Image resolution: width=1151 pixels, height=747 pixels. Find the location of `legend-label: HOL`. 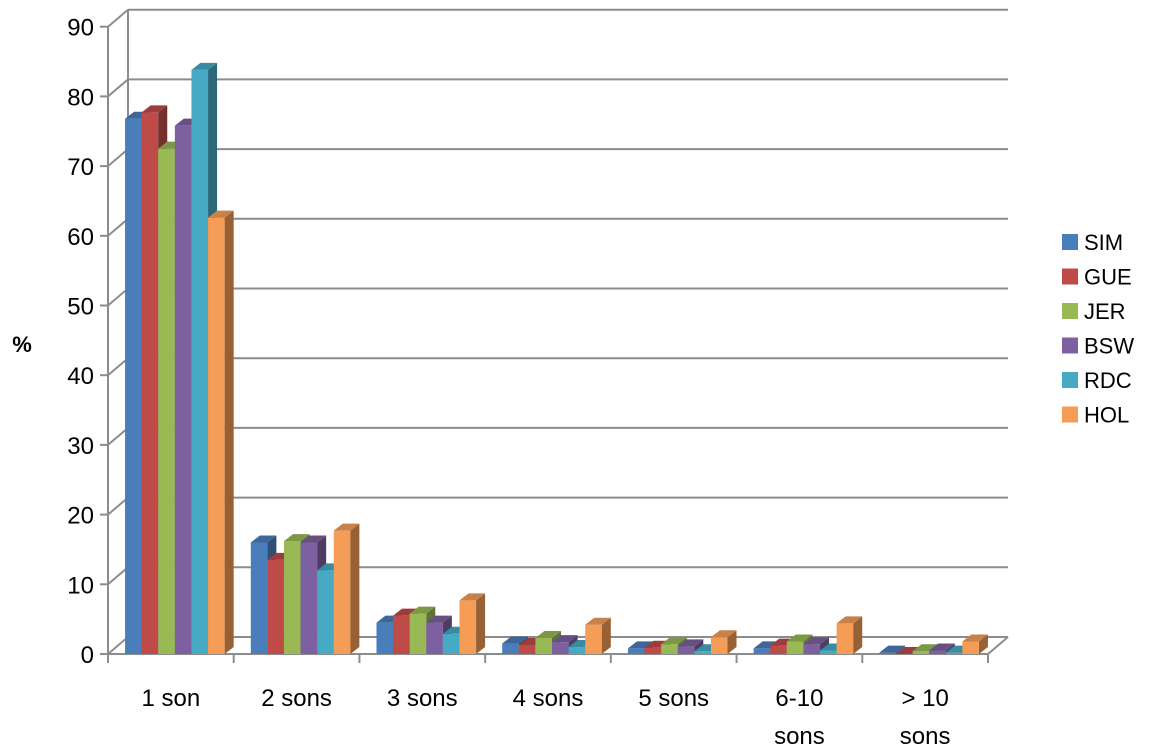

legend-label: HOL is located at coordinates (1106, 415).